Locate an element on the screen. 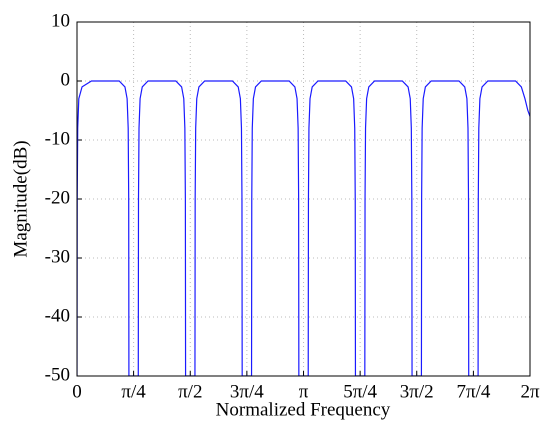 Image resolution: width=550 pixels, height=440 pixels. y-tick-label: 10 is located at coordinates (60, 20).